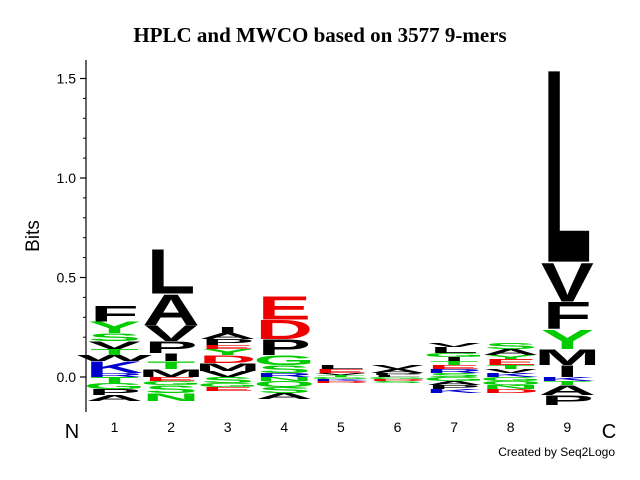  Describe the element at coordinates (71, 228) in the screenshot. I see `y-axis-ticks: 0.0 0.5 1.0 1.5` at that location.